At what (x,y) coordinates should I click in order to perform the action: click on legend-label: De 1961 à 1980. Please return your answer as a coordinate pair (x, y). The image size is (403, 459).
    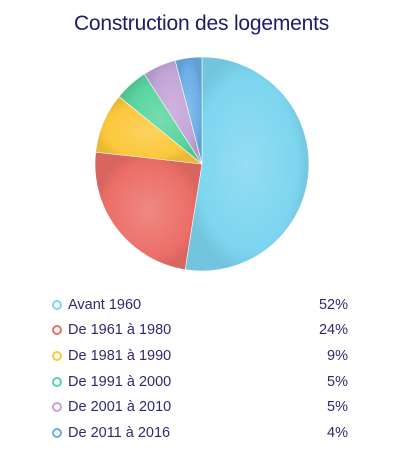
    Looking at the image, I should click on (120, 330).